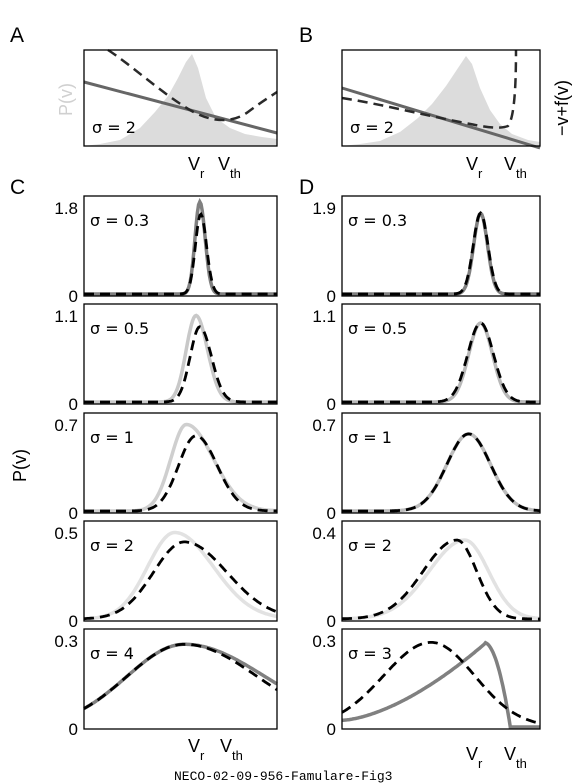 The width and height of the screenshot is (588, 784). What do you see at coordinates (283, 776) in the screenshot?
I see `figure-footer: NECO-02-09-956-Famulare-Fig3` at bounding box center [283, 776].